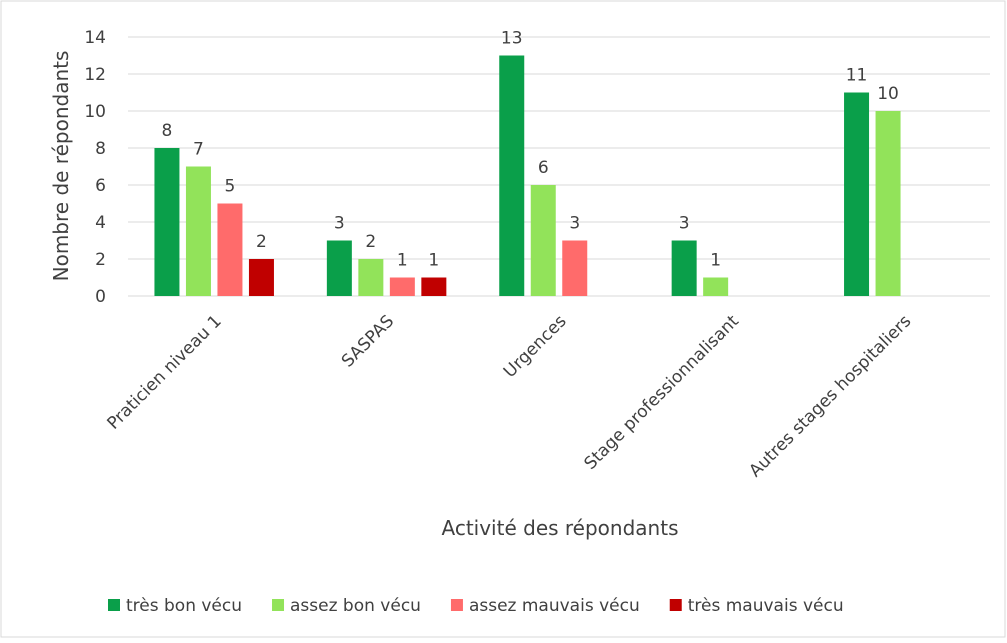 This screenshot has height=643, width=1007. What do you see at coordinates (61, 166) in the screenshot?
I see `y-axis-title: Nombre de répondants` at bounding box center [61, 166].